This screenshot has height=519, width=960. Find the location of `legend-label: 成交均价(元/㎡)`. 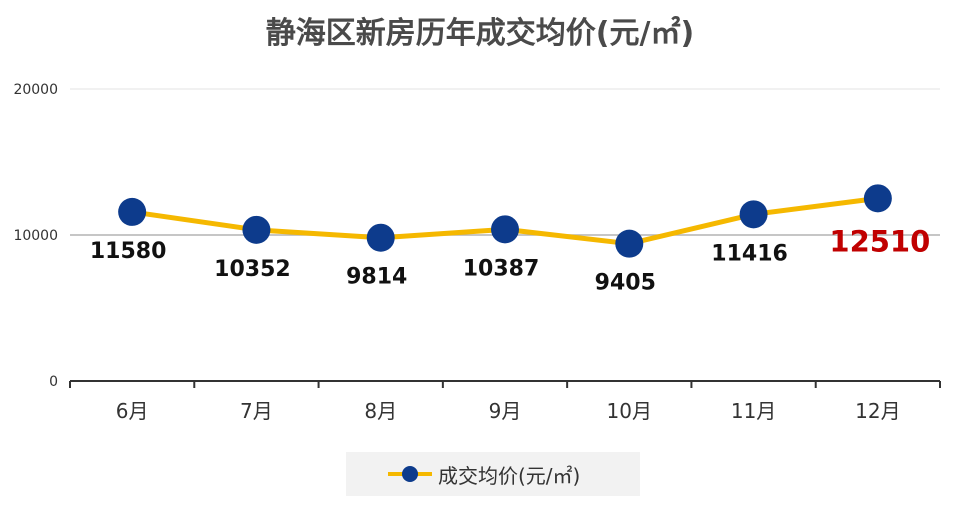

legend-label: 成交均价(元/㎡) is located at coordinates (509, 475).